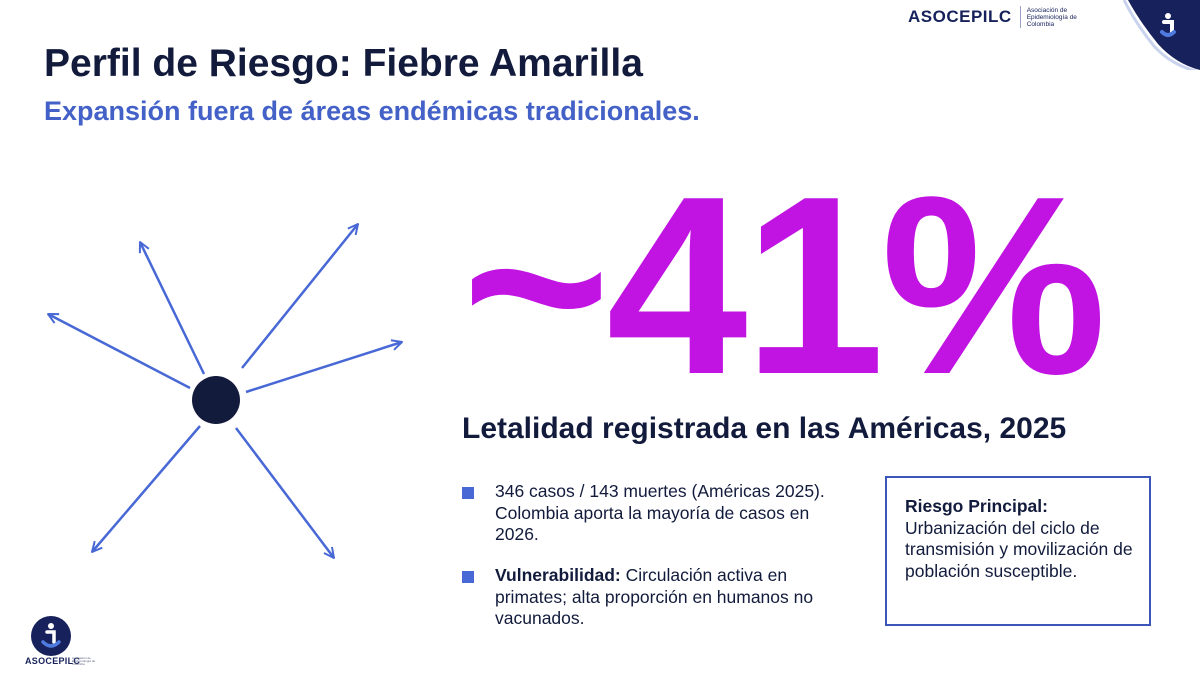  What do you see at coordinates (1020, 17) in the screenshot?
I see `brand-divider` at bounding box center [1020, 17].